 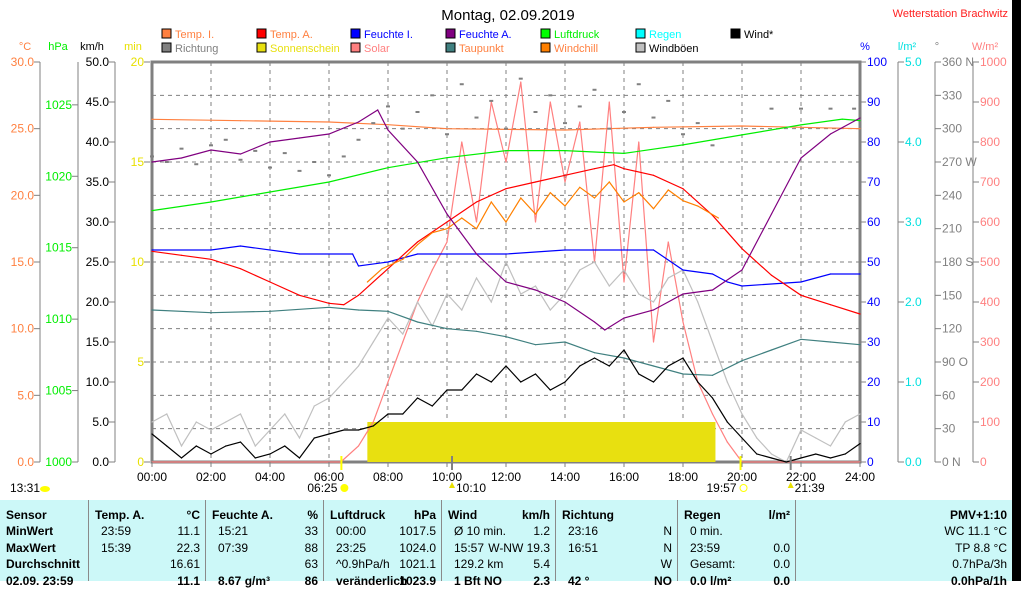 What do you see at coordinates (30, 531) in the screenshot?
I see `cell-label: MinWert` at bounding box center [30, 531].